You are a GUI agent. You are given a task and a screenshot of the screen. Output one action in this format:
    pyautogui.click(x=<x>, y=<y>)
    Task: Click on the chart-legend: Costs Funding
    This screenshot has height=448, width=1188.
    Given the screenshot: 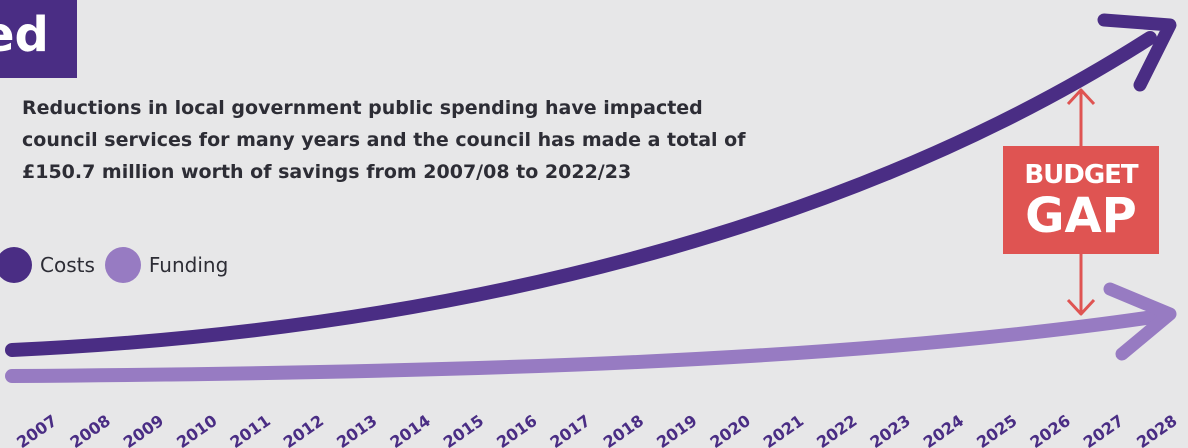 What is the action you would take?
    pyautogui.click(x=119, y=265)
    